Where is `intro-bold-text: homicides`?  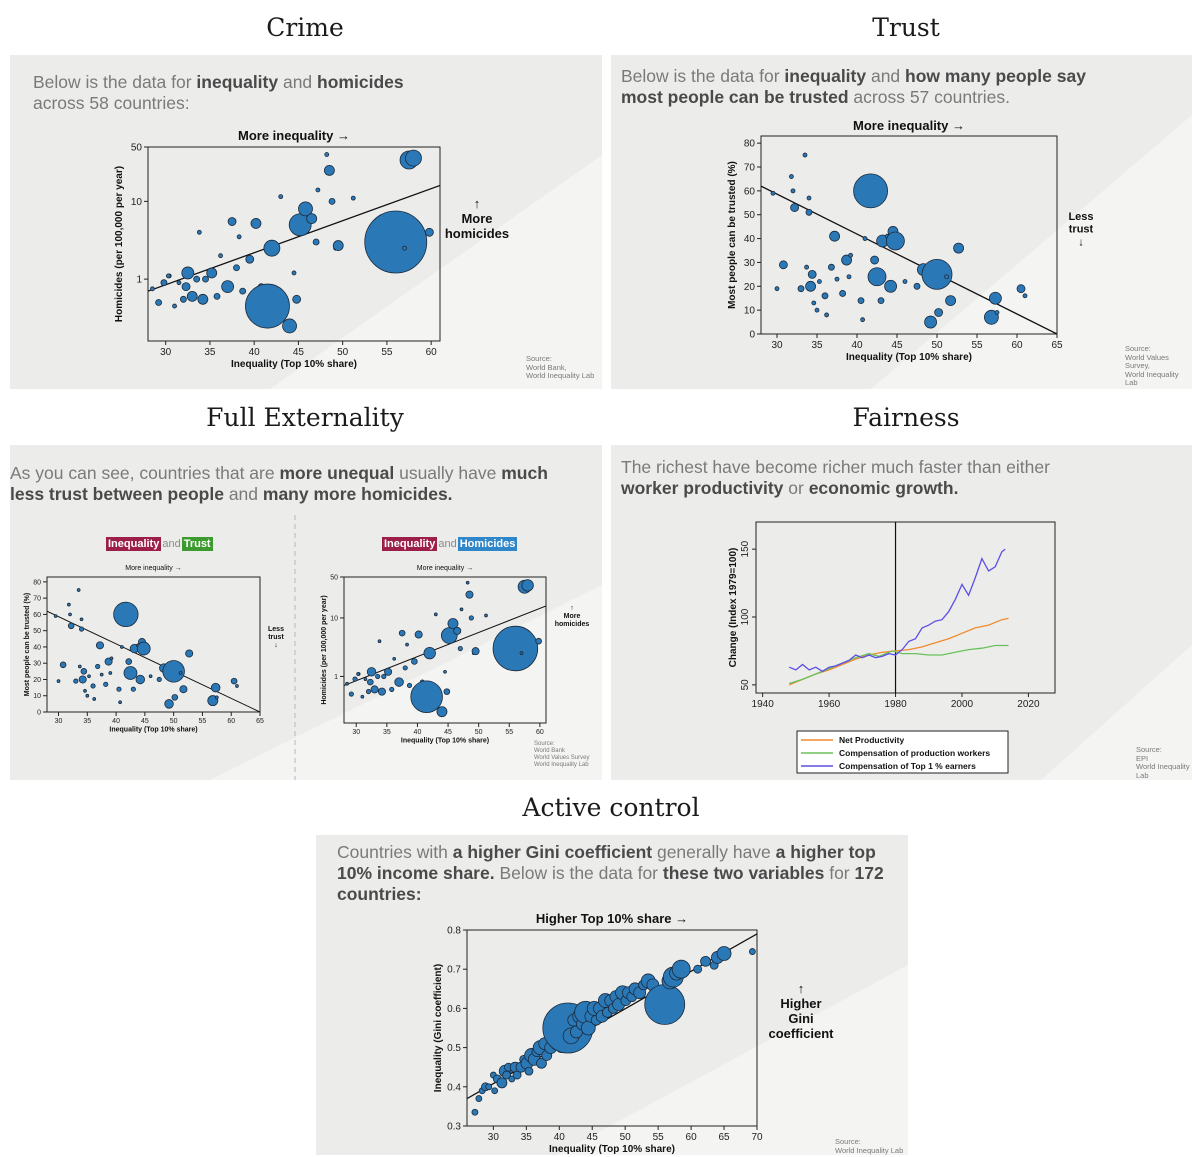
intro-bold-text: homicides is located at coordinates (360, 82).